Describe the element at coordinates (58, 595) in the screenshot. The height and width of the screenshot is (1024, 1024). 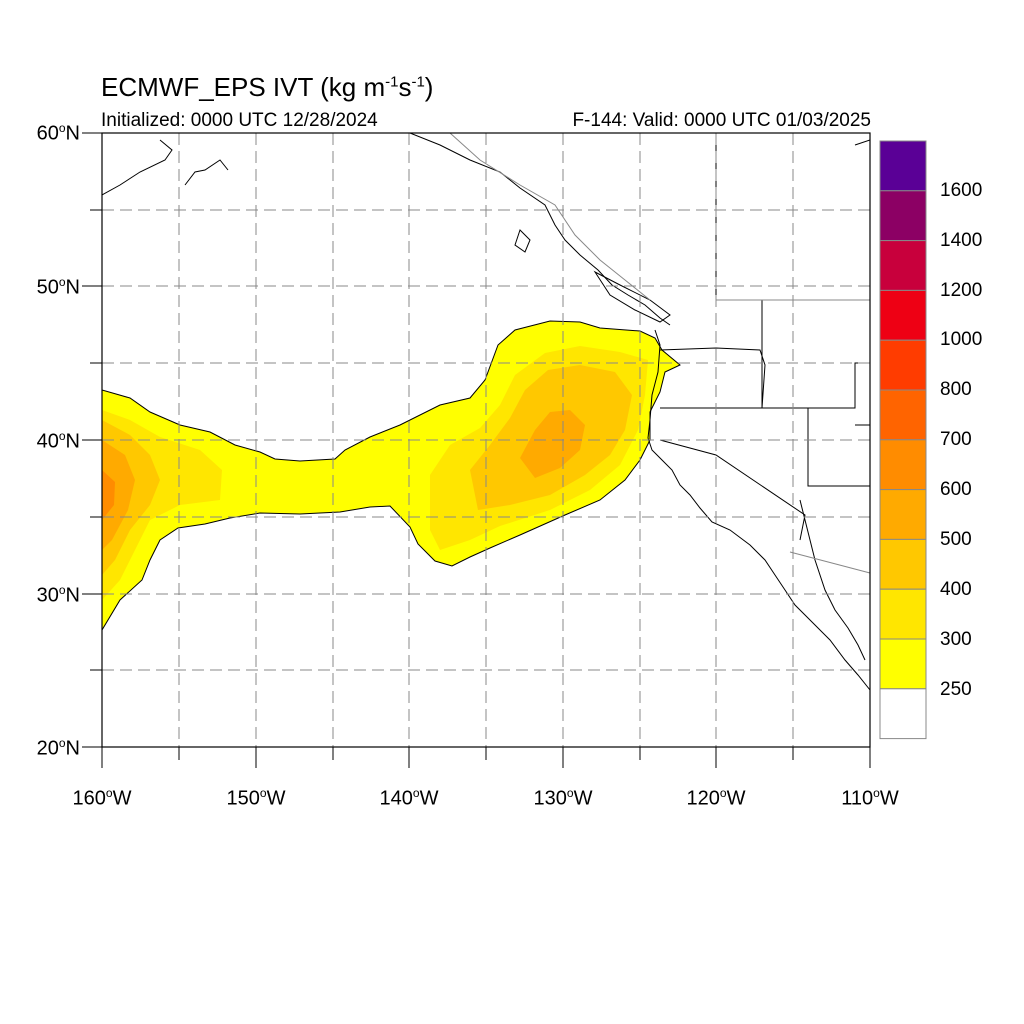
I see `lat-label-30n: 30oN` at that location.